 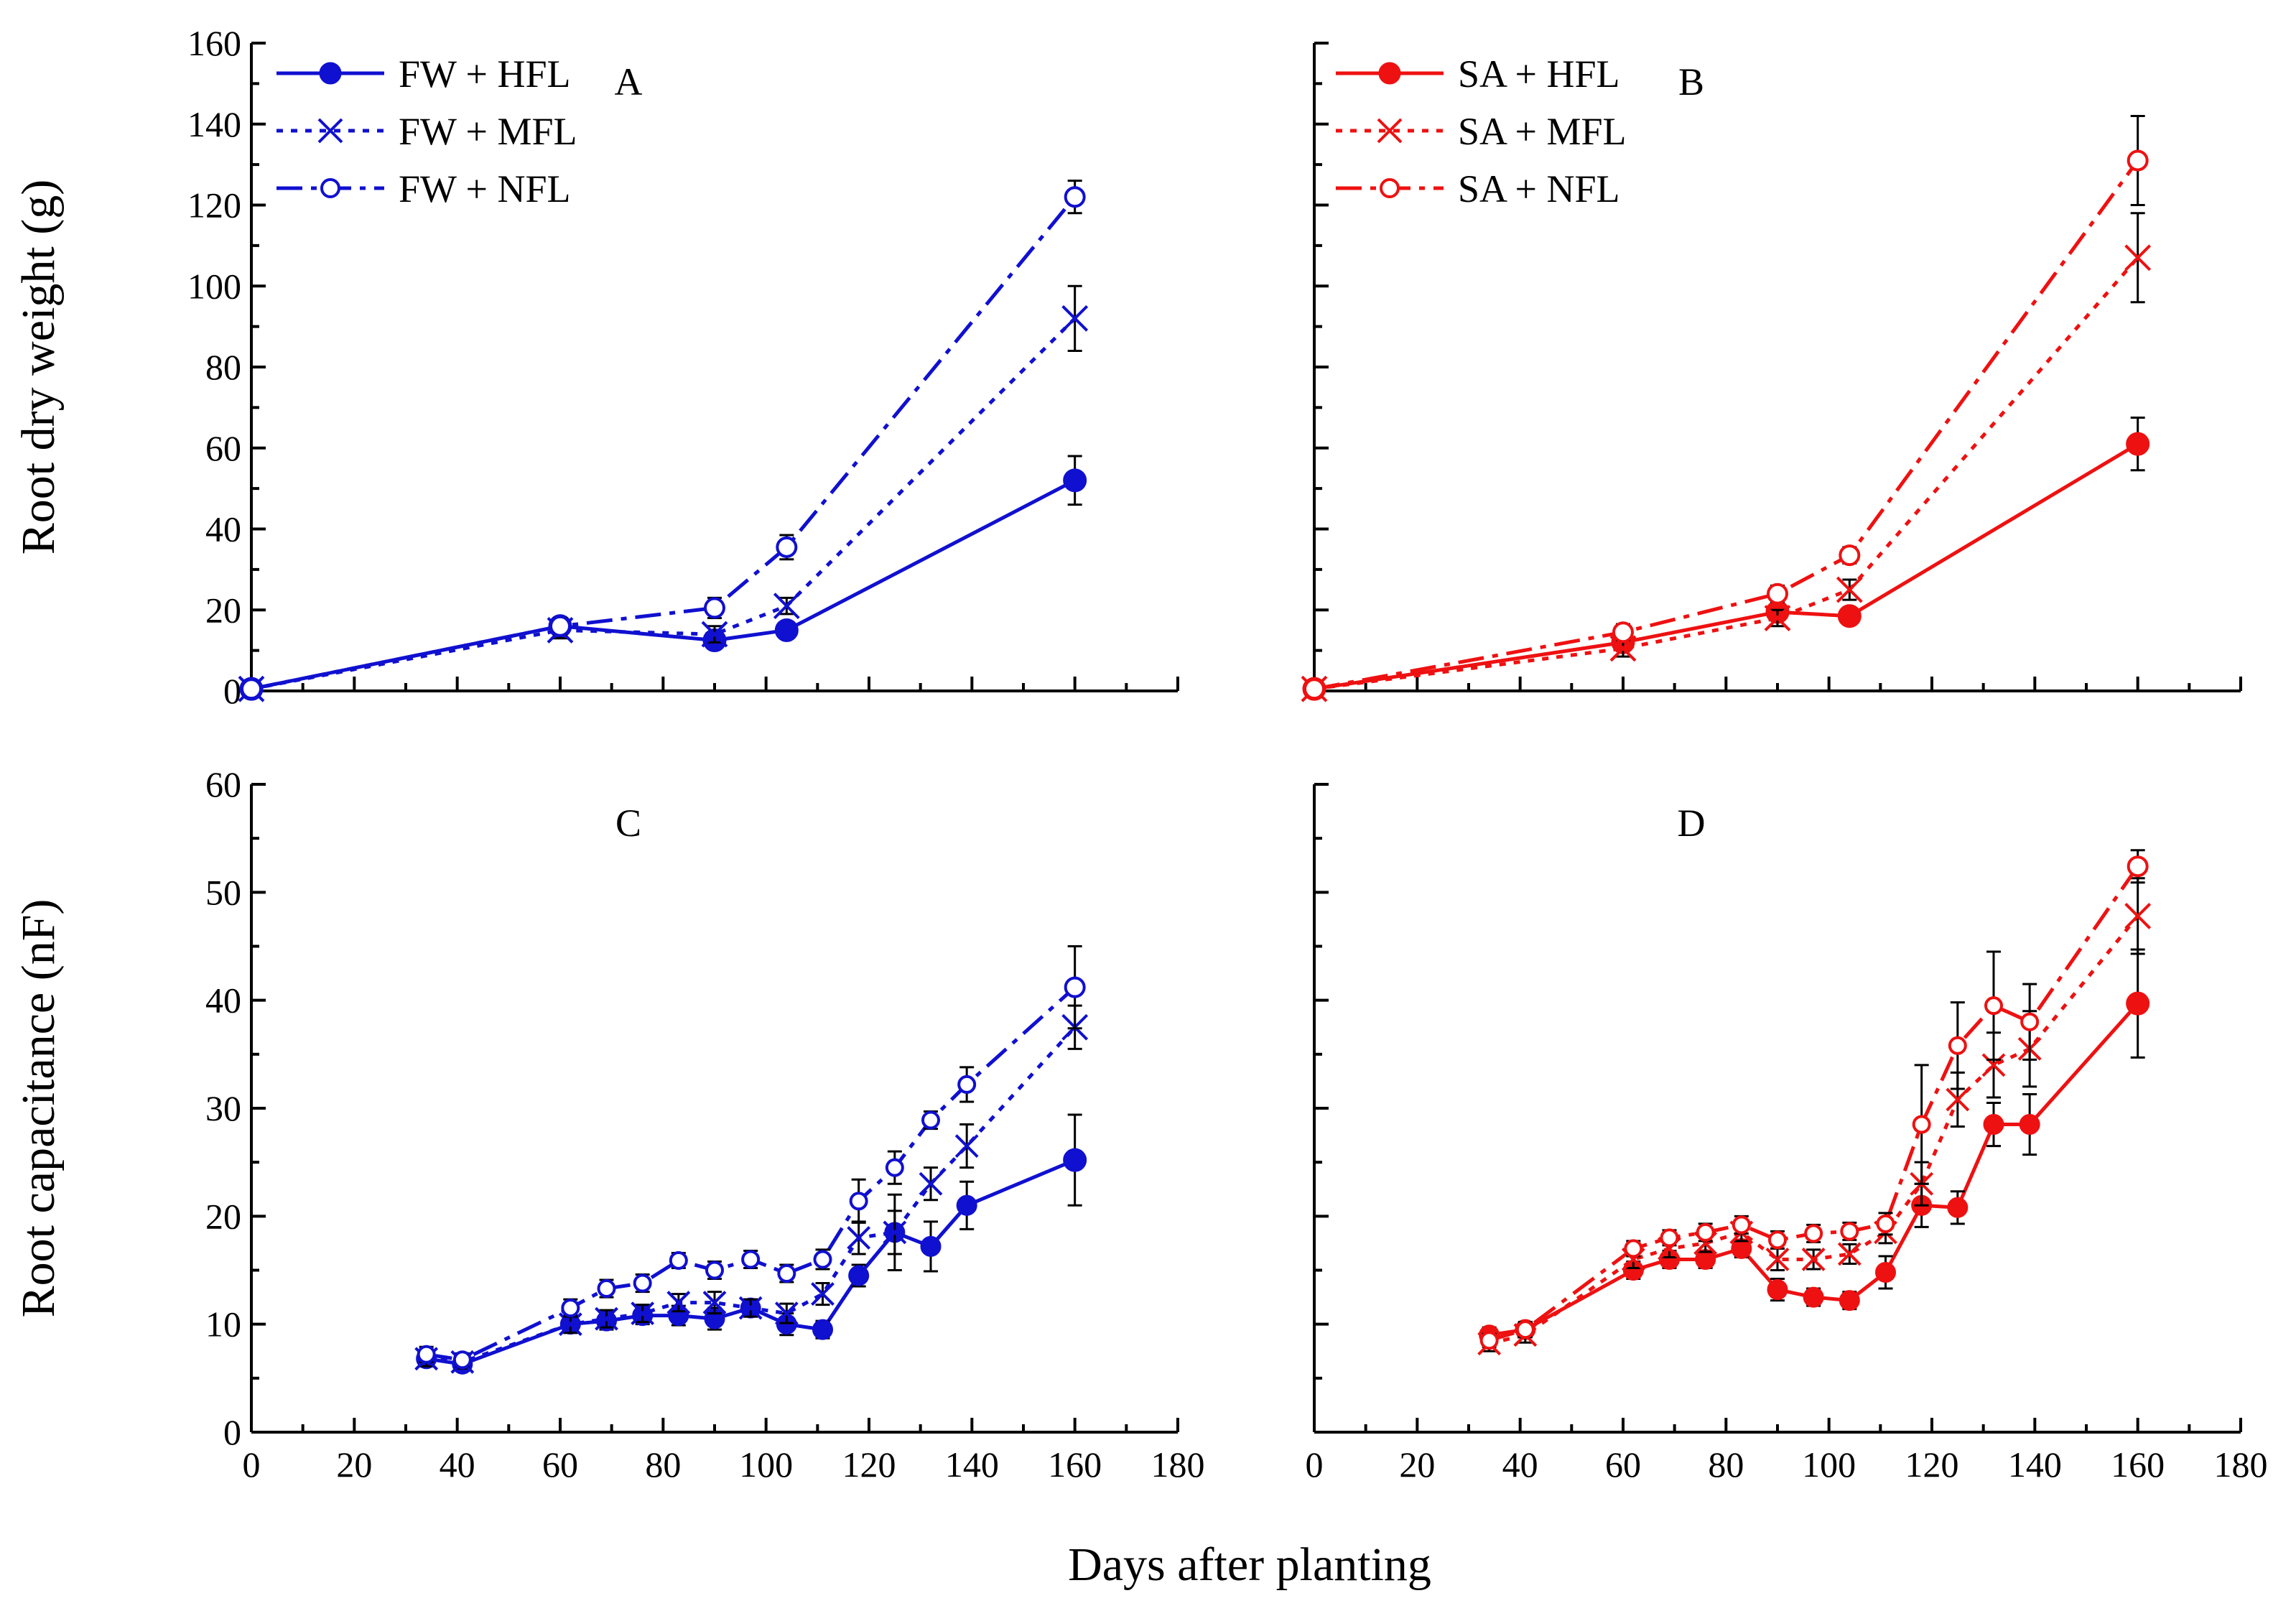 What do you see at coordinates (458, 1464) in the screenshot?
I see `panel-c-x-tick-label: 40` at bounding box center [458, 1464].